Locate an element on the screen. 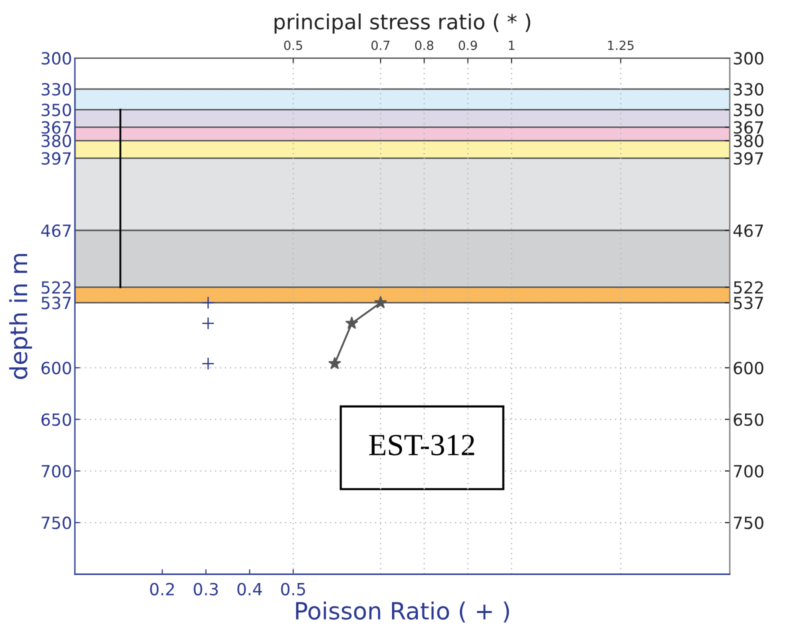  y2-tick-label: 300 is located at coordinates (749, 58).